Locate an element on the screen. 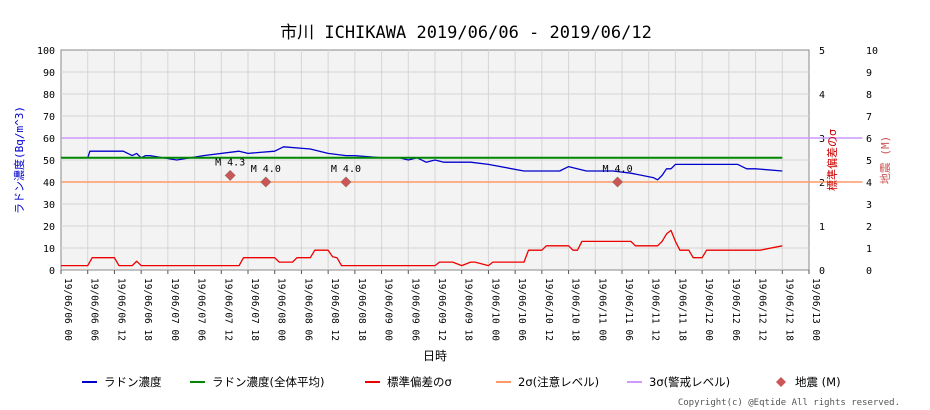 Image resolution: width=930 pixels, height=410 pixels. legend-label: 標準偏差のσ is located at coordinates (419, 382).